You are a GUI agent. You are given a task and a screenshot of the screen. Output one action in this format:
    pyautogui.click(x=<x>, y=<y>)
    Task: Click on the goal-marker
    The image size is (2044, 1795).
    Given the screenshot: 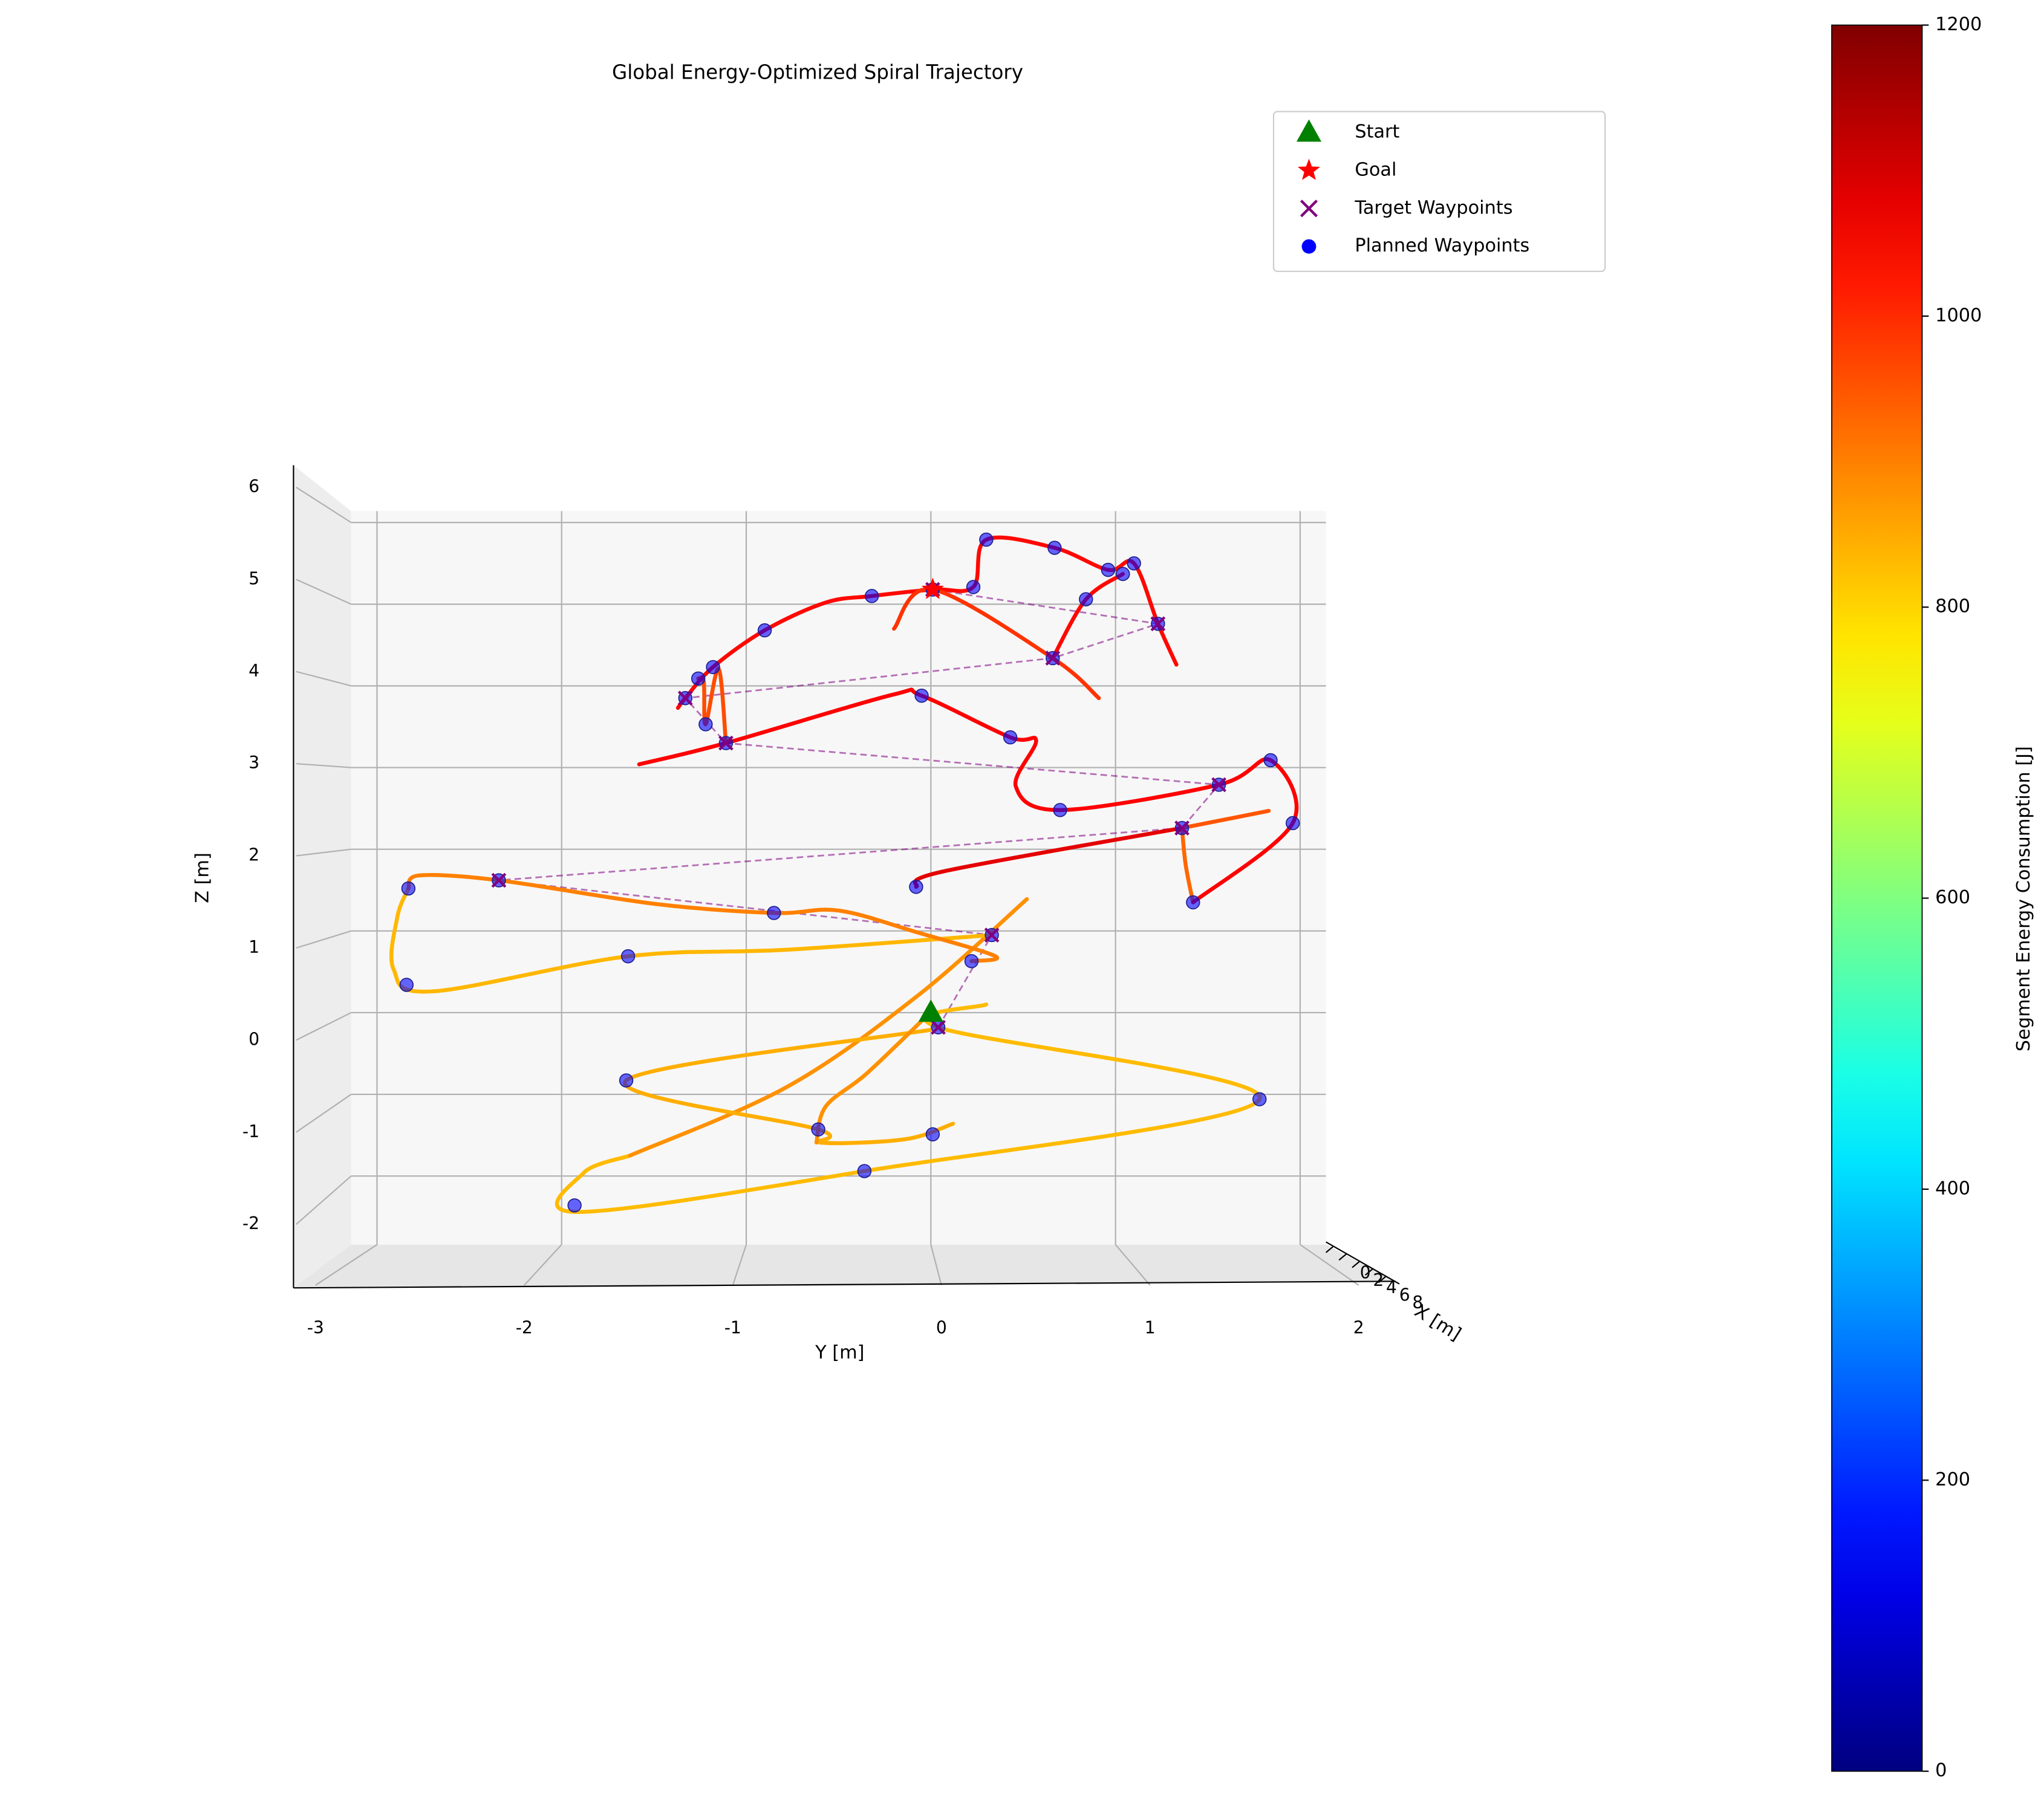 What is the action you would take?
    pyautogui.click(x=933, y=588)
    